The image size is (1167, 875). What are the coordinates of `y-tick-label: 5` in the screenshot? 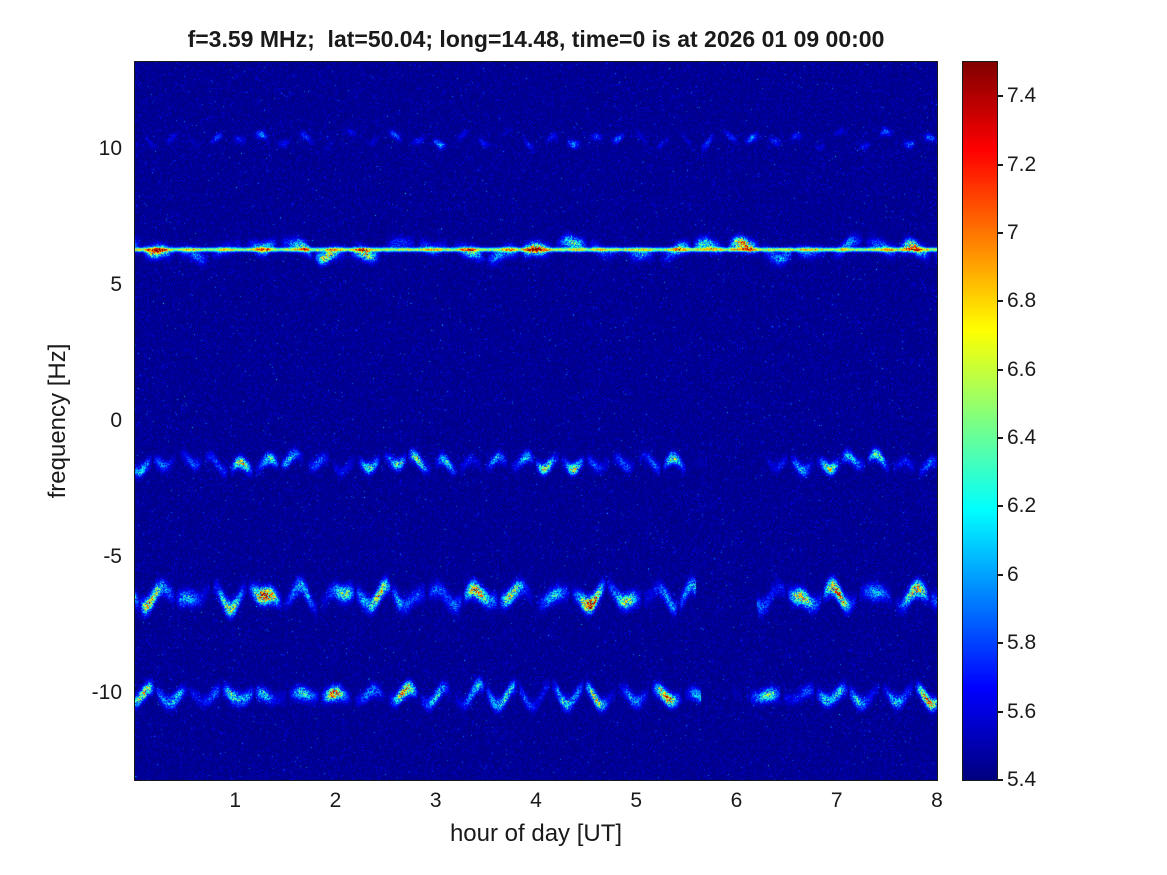 It's located at (116, 284).